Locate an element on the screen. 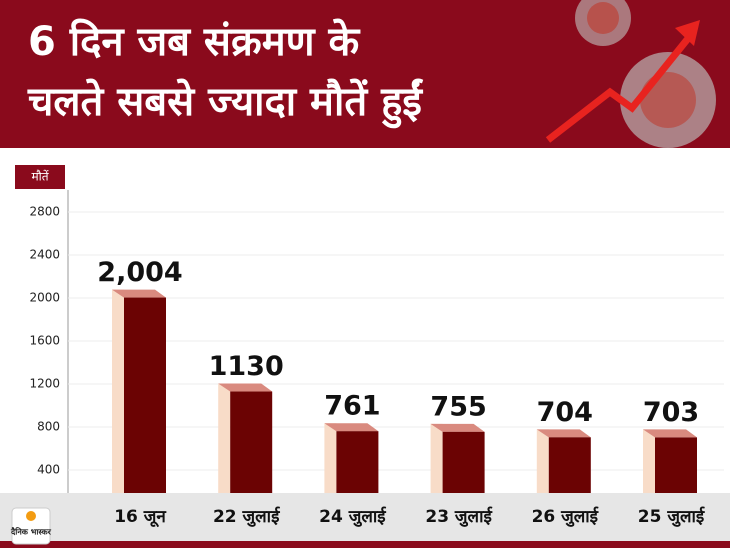  x-tick-label: 25 जुलाई is located at coordinates (671, 516).